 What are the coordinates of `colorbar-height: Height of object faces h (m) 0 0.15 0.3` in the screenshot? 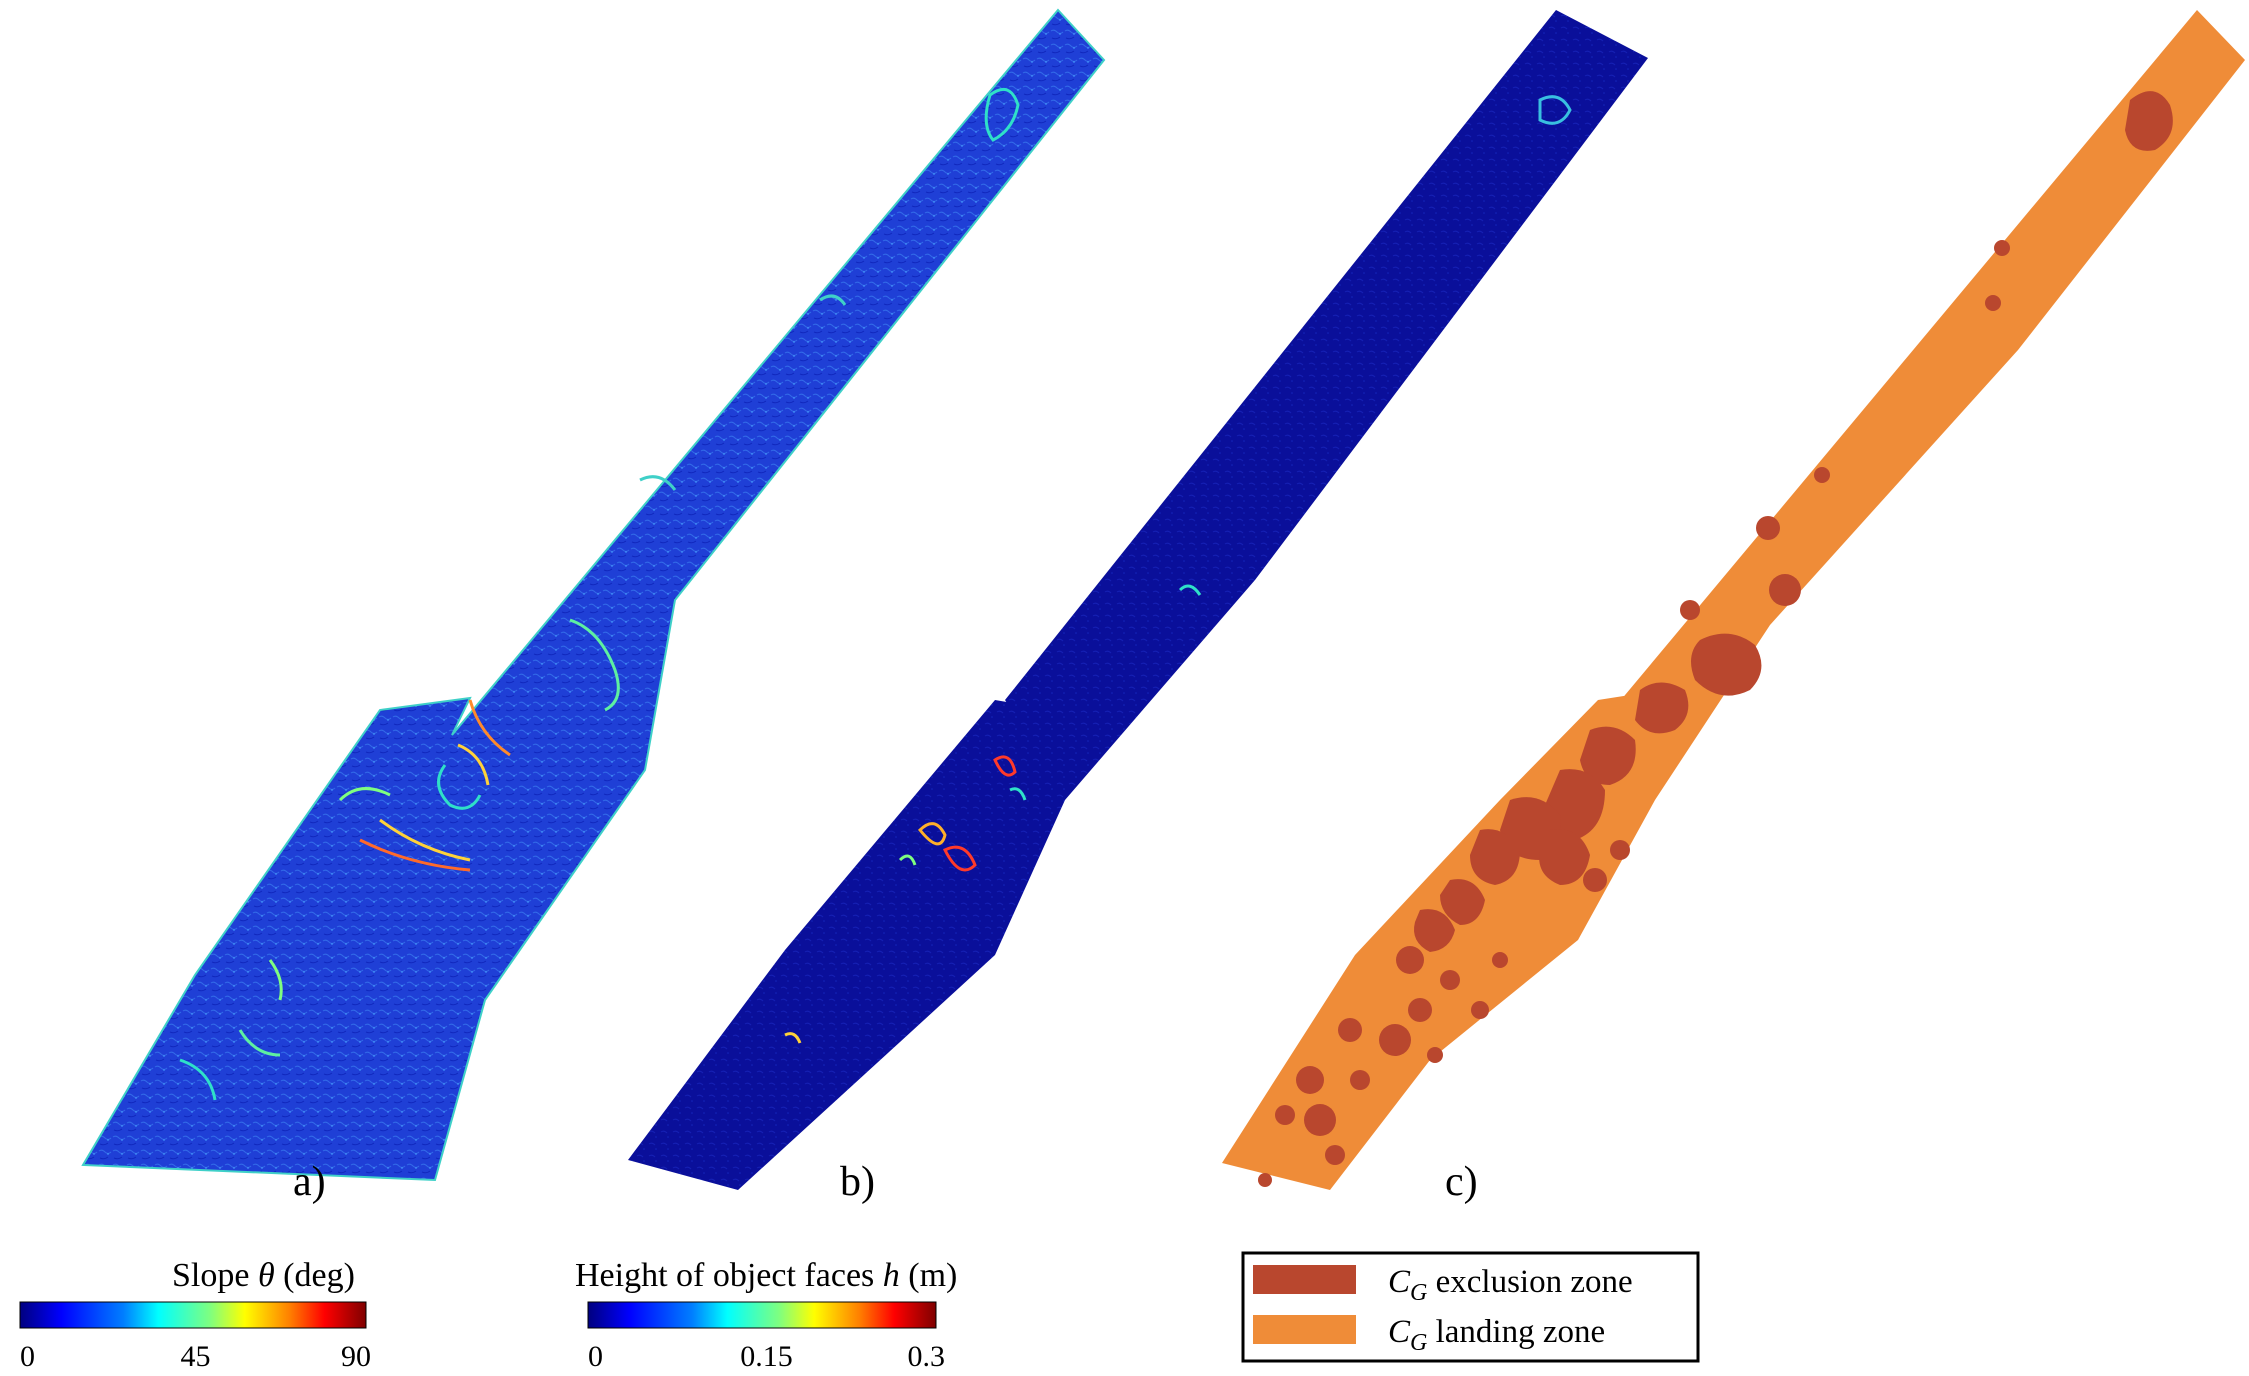 It's located at (766, 1315).